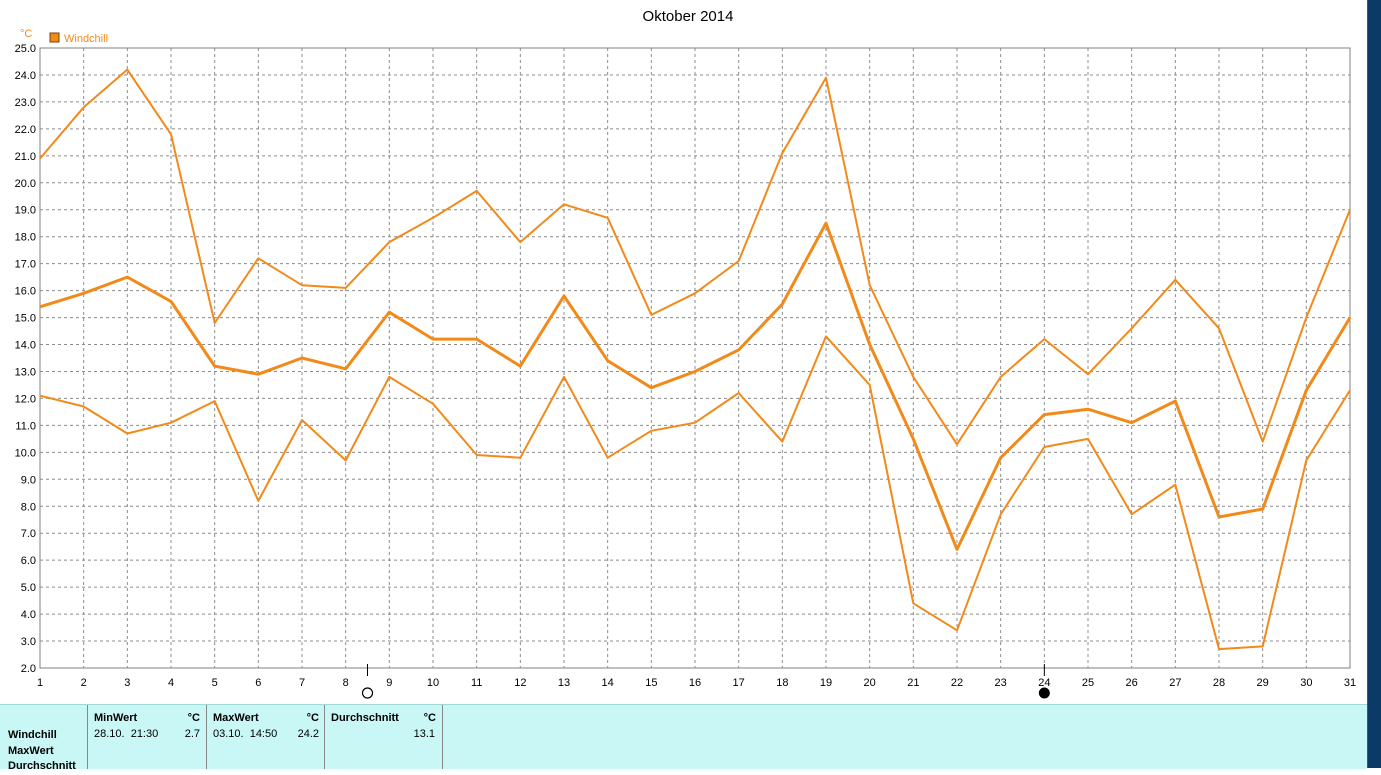 The width and height of the screenshot is (1381, 775). What do you see at coordinates (433, 683) in the screenshot?
I see `x-tick-label: 10` at bounding box center [433, 683].